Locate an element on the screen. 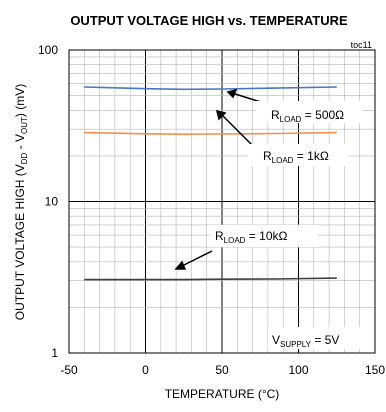  chart-title: OUTPUT VOLTAGE HIGH vs. TEMPERATURE is located at coordinates (209, 20).